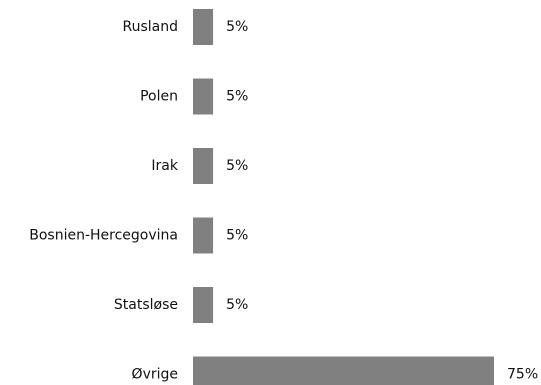 This screenshot has width=541, height=385. What do you see at coordinates (237, 305) in the screenshot?
I see `value-label-4: 5%` at bounding box center [237, 305].